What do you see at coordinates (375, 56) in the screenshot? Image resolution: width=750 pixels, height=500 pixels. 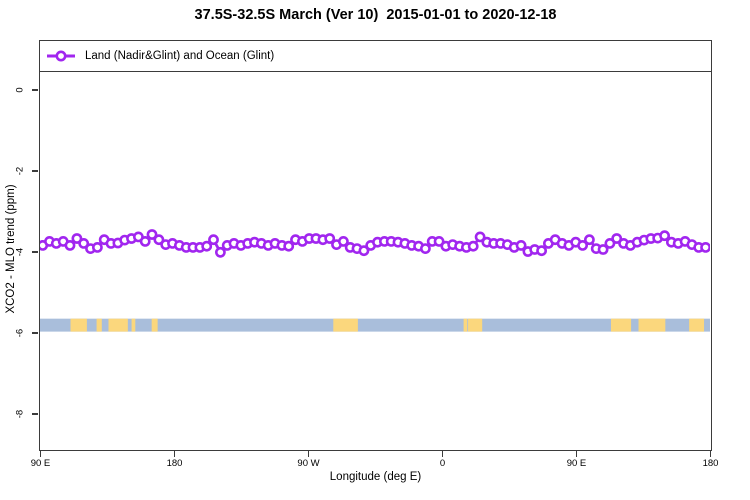 I see `legend: Land (Nadir&Glint) and Ocean (Glint)` at bounding box center [375, 56].